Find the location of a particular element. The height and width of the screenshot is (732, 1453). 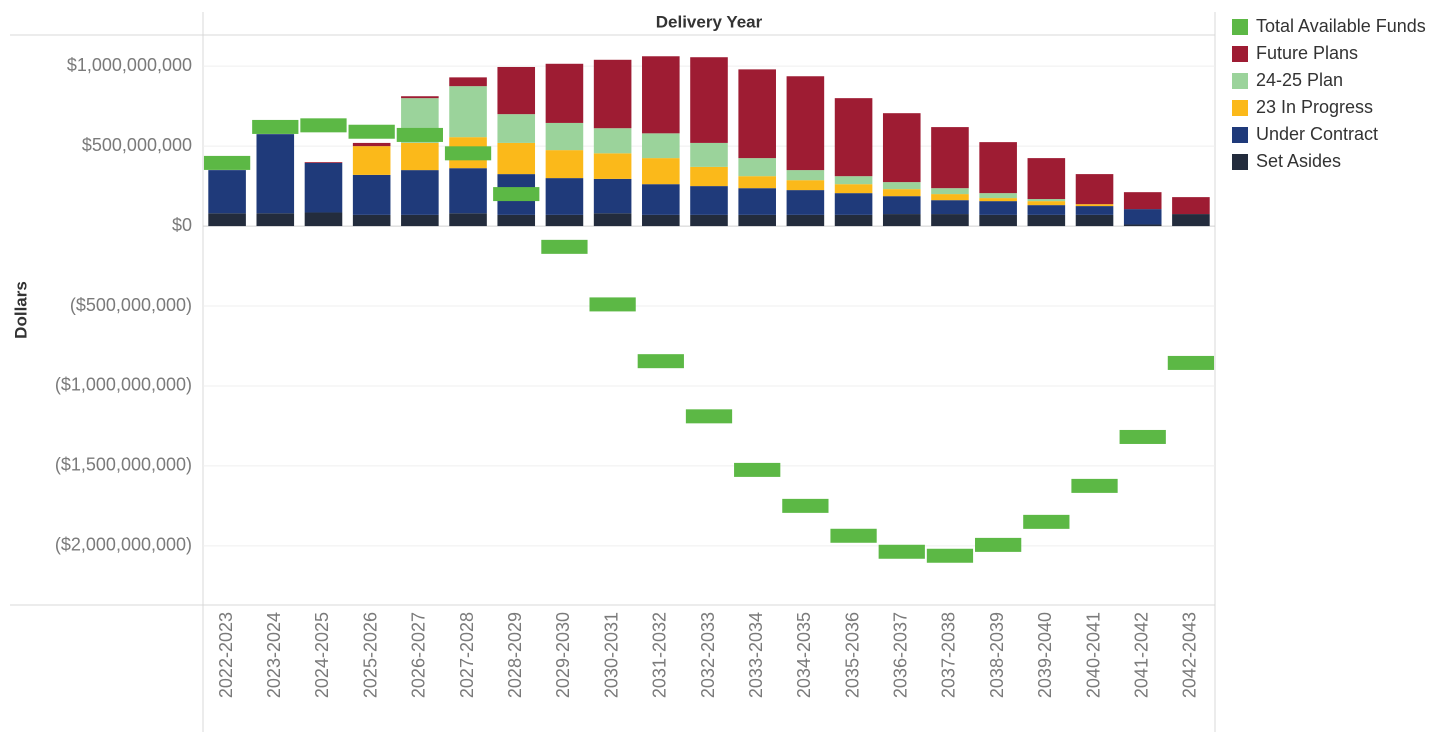

y-tick-label: $500,000,000 is located at coordinates (137, 145).